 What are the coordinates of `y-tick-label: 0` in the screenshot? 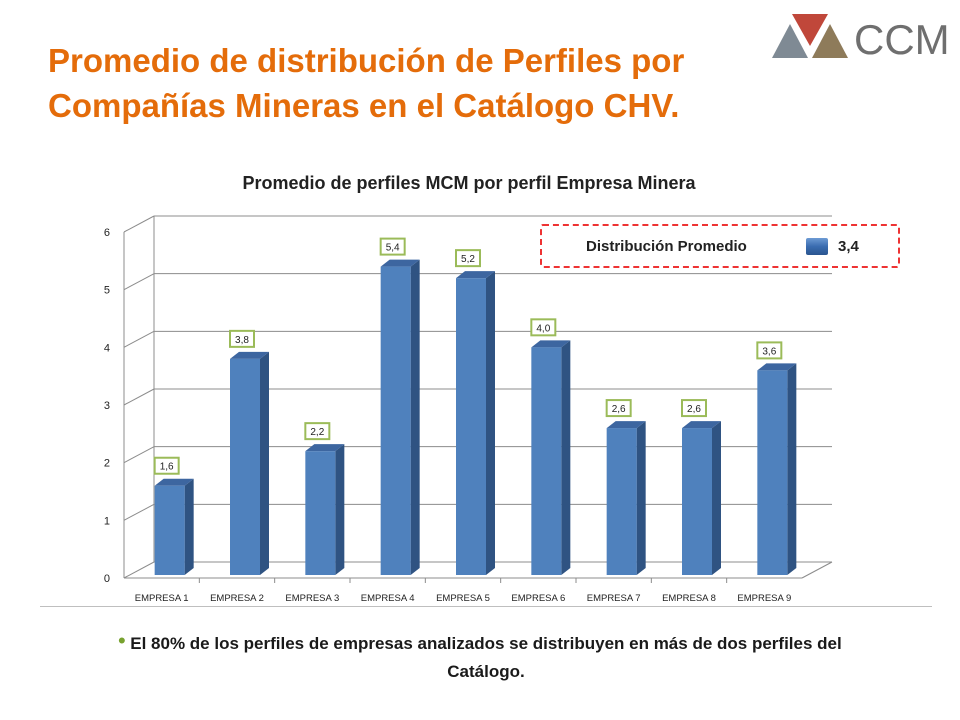 It's located at (107, 579).